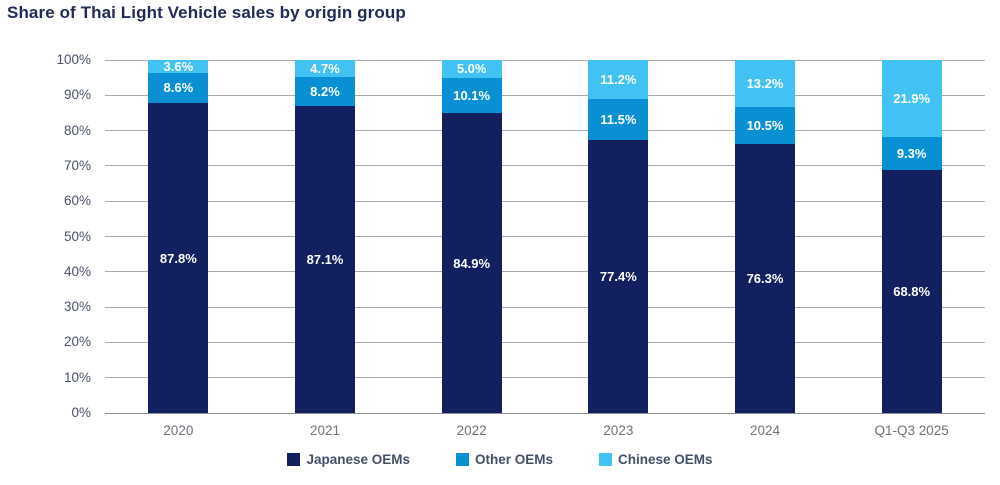 This screenshot has width=1000, height=485. I want to click on y-axis-tick-label: 40%, so click(77, 271).